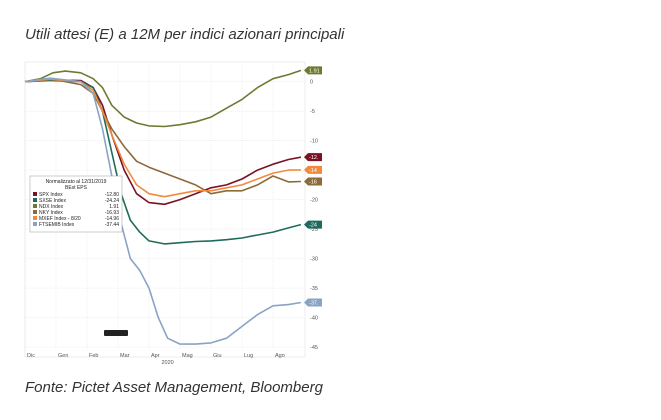  What do you see at coordinates (51, 195) in the screenshot?
I see `legend-entry-label: SPX Index` at bounding box center [51, 195].